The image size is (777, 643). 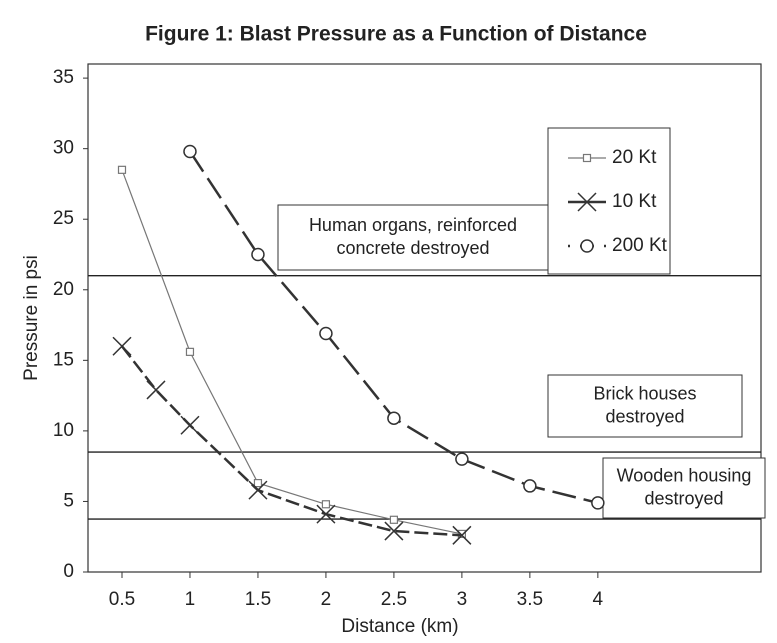 I want to click on x-tick-label: 2, so click(x=326, y=599).